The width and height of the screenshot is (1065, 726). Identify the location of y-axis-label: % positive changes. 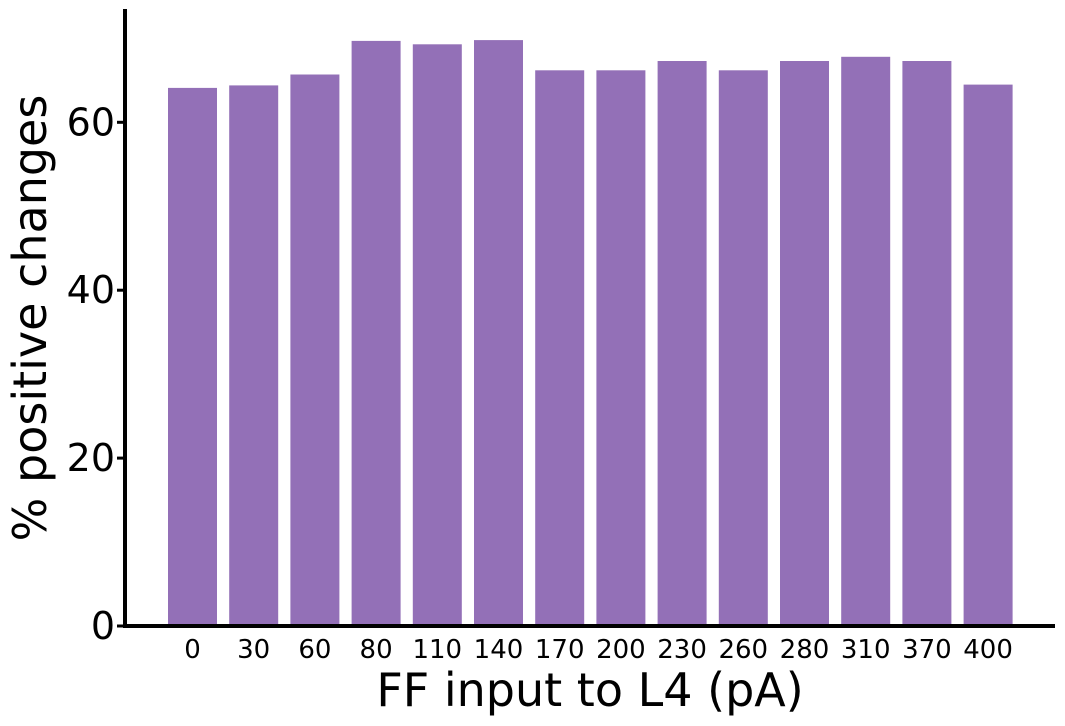
(30, 318).